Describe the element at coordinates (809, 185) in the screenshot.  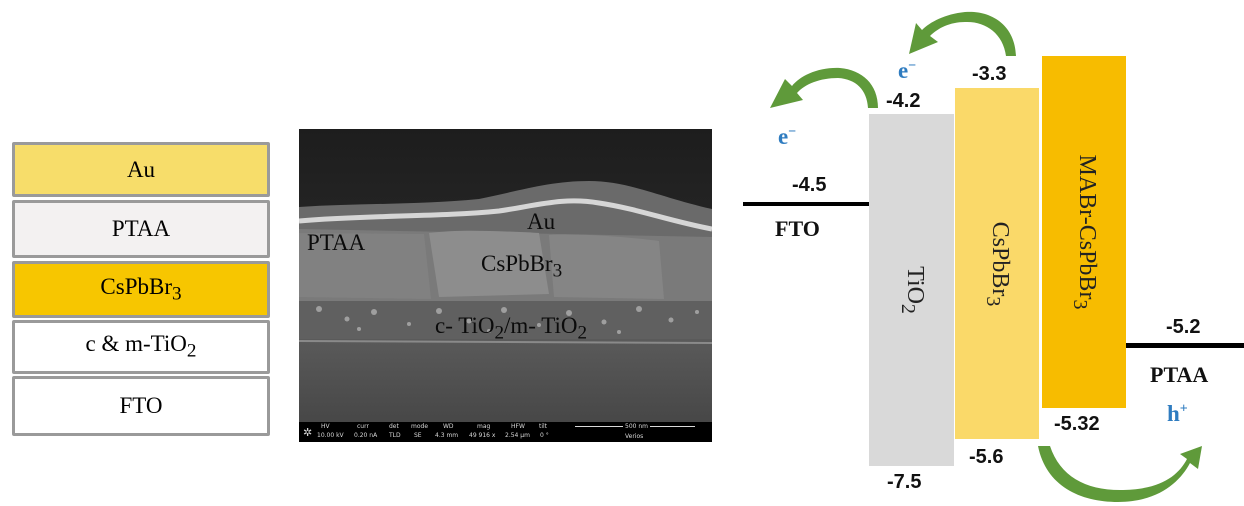
I see `fto-energy-value: -4.5` at that location.